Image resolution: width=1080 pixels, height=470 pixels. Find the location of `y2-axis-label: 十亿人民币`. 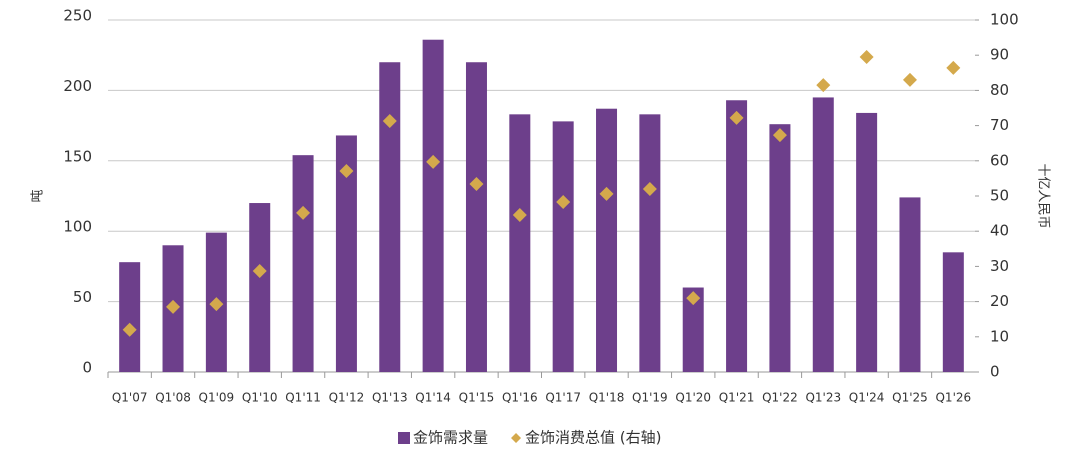

y2-axis-label: 十亿人民币 is located at coordinates (1043, 195).